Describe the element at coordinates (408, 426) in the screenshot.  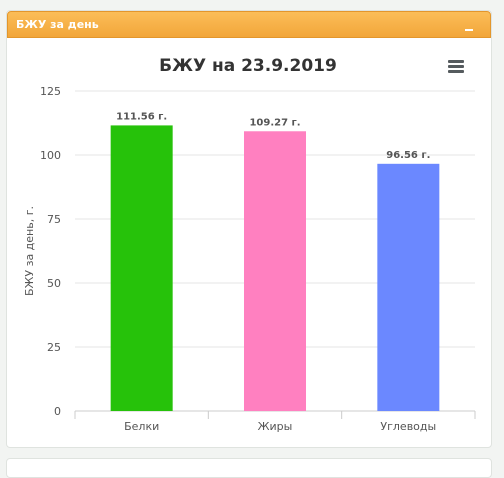
I see `x-tick-label: Углеводы` at that location.